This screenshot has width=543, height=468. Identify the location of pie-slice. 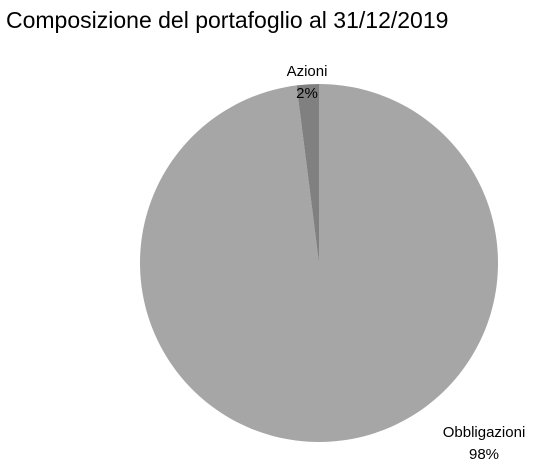
(307, 173).